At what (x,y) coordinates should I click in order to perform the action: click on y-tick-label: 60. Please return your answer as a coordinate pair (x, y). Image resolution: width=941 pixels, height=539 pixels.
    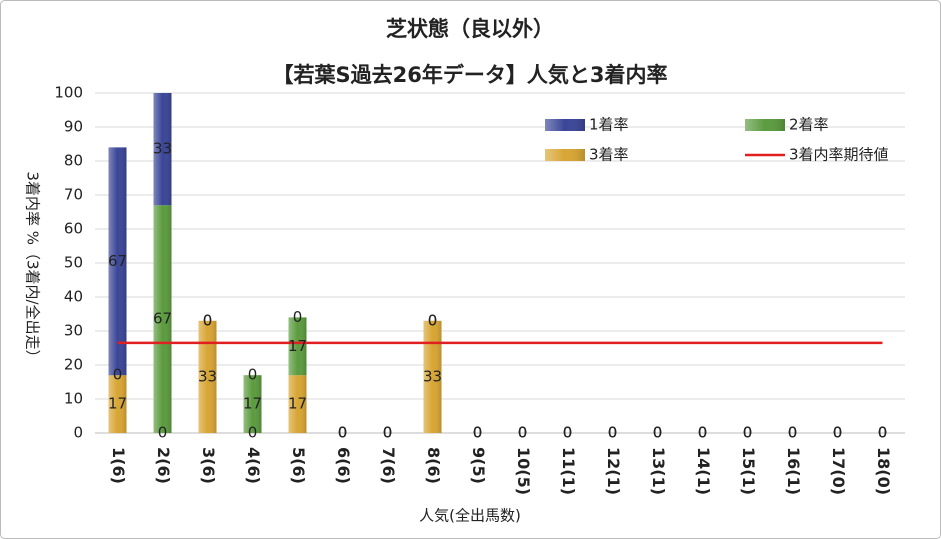
    Looking at the image, I should click on (73, 229).